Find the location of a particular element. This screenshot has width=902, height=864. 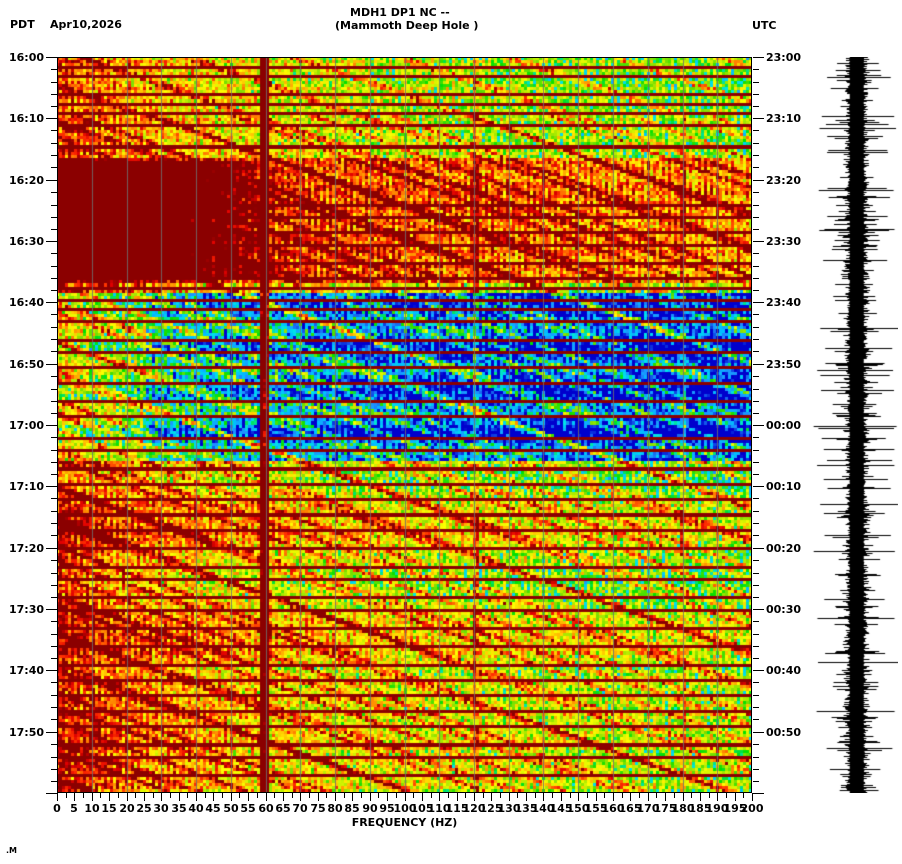

seismogram-trace-canvas is located at coordinates (855, 425).